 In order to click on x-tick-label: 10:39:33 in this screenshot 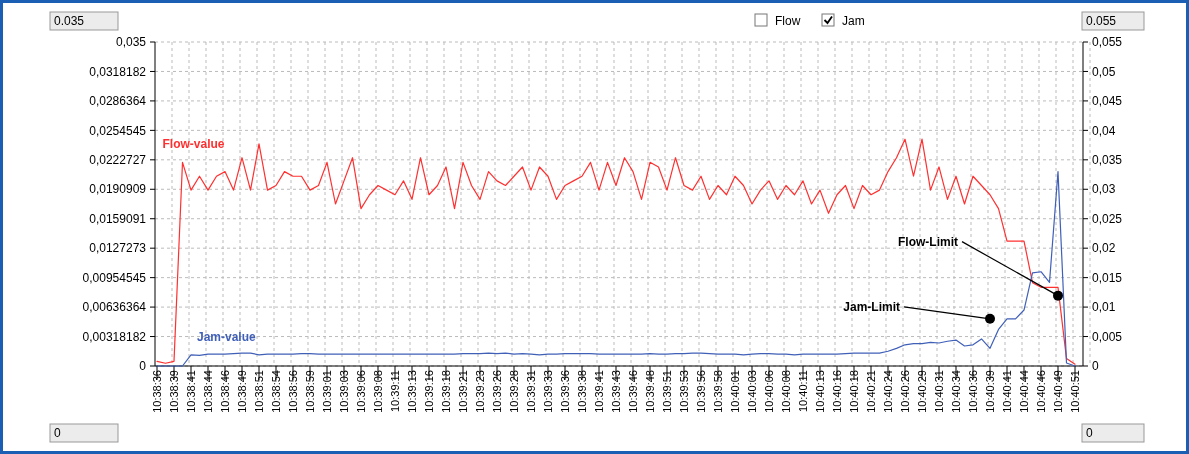, I will do `click(548, 391)`.